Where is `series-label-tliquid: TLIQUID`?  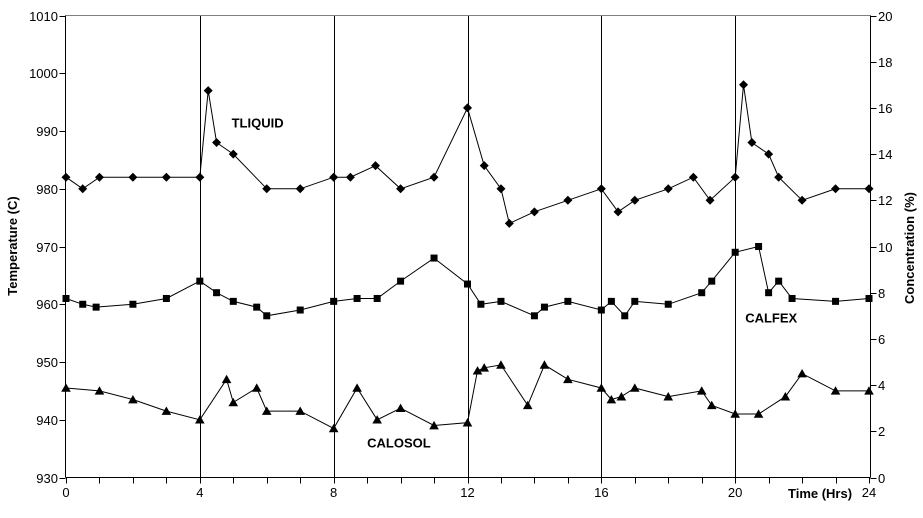 series-label-tliquid: TLIQUID is located at coordinates (258, 123).